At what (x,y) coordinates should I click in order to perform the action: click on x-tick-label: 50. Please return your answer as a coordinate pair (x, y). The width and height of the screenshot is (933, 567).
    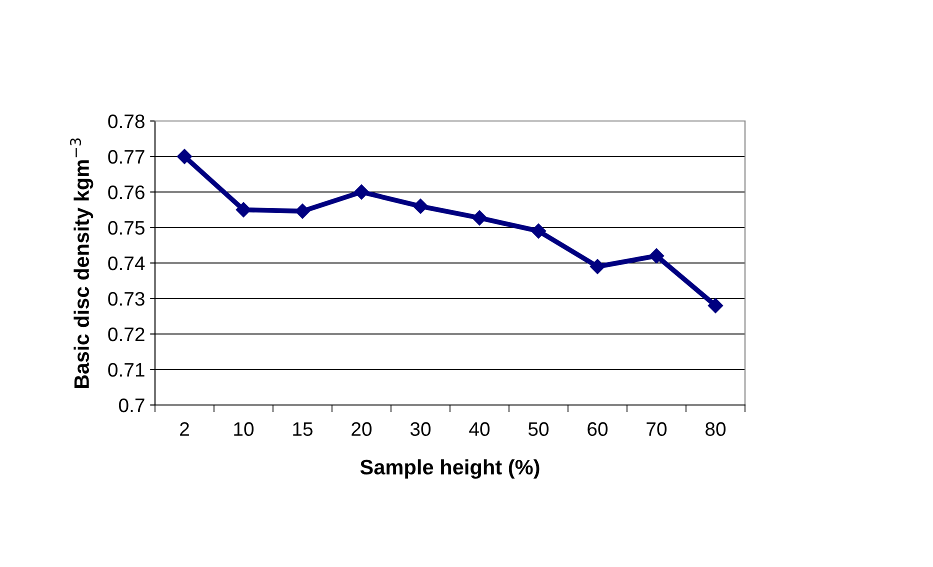
    Looking at the image, I should click on (538, 429).